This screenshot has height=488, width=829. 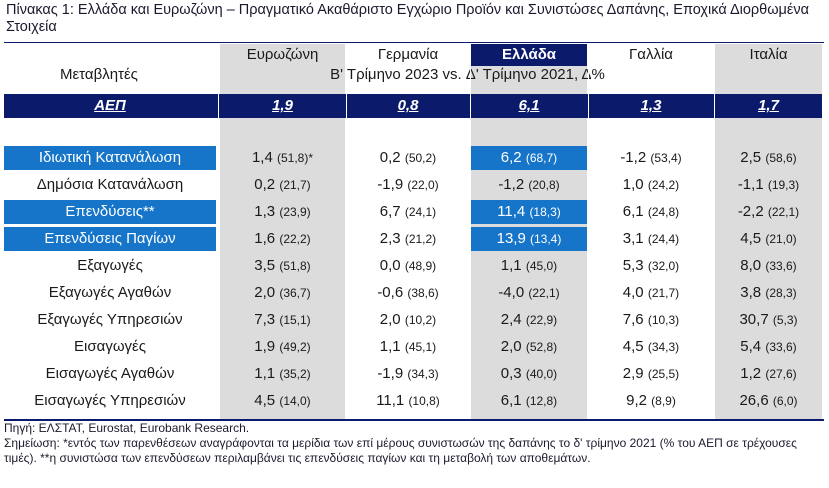 I want to click on table-cell: 2,0 (10,2), so click(x=408, y=320).